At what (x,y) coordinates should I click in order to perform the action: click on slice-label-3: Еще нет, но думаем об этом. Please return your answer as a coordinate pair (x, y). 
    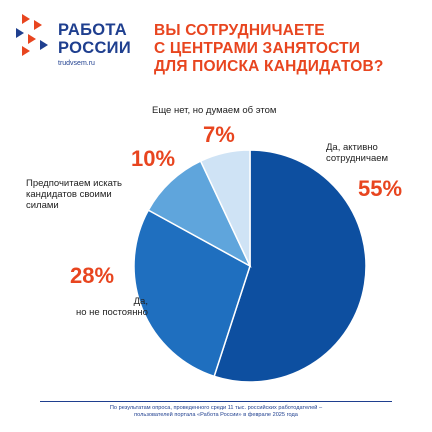
    Looking at the image, I should click on (214, 110).